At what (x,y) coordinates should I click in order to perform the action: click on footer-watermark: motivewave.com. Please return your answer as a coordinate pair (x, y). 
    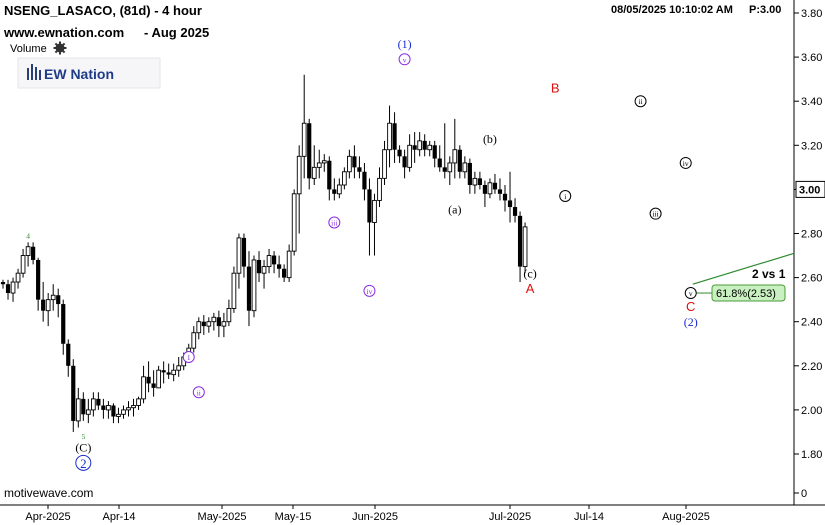
    Looking at the image, I should click on (48, 493).